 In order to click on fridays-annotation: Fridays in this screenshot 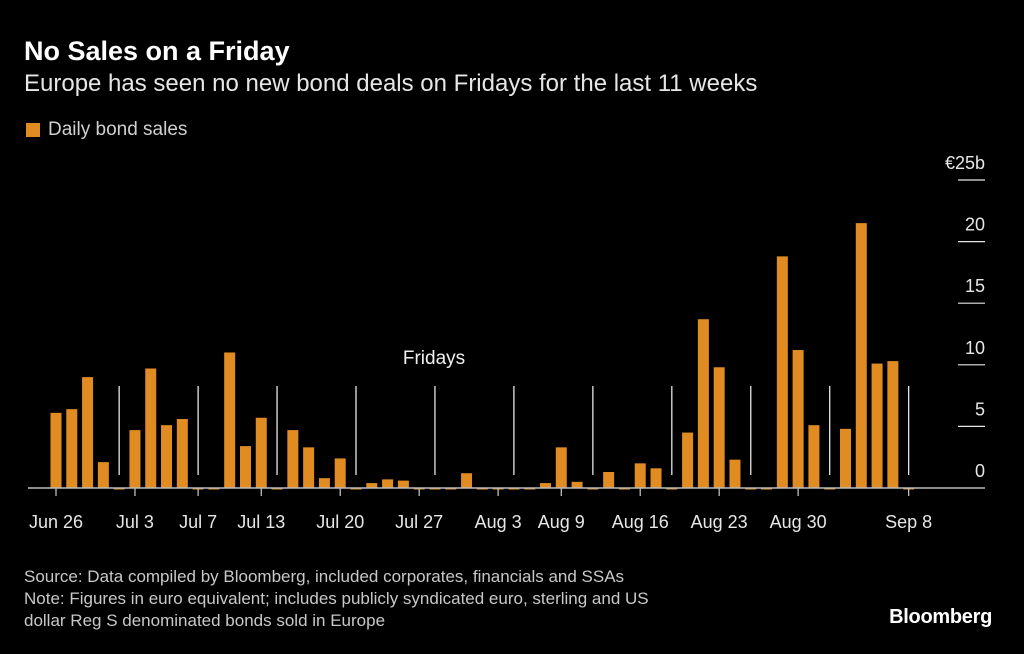, I will do `click(434, 358)`.